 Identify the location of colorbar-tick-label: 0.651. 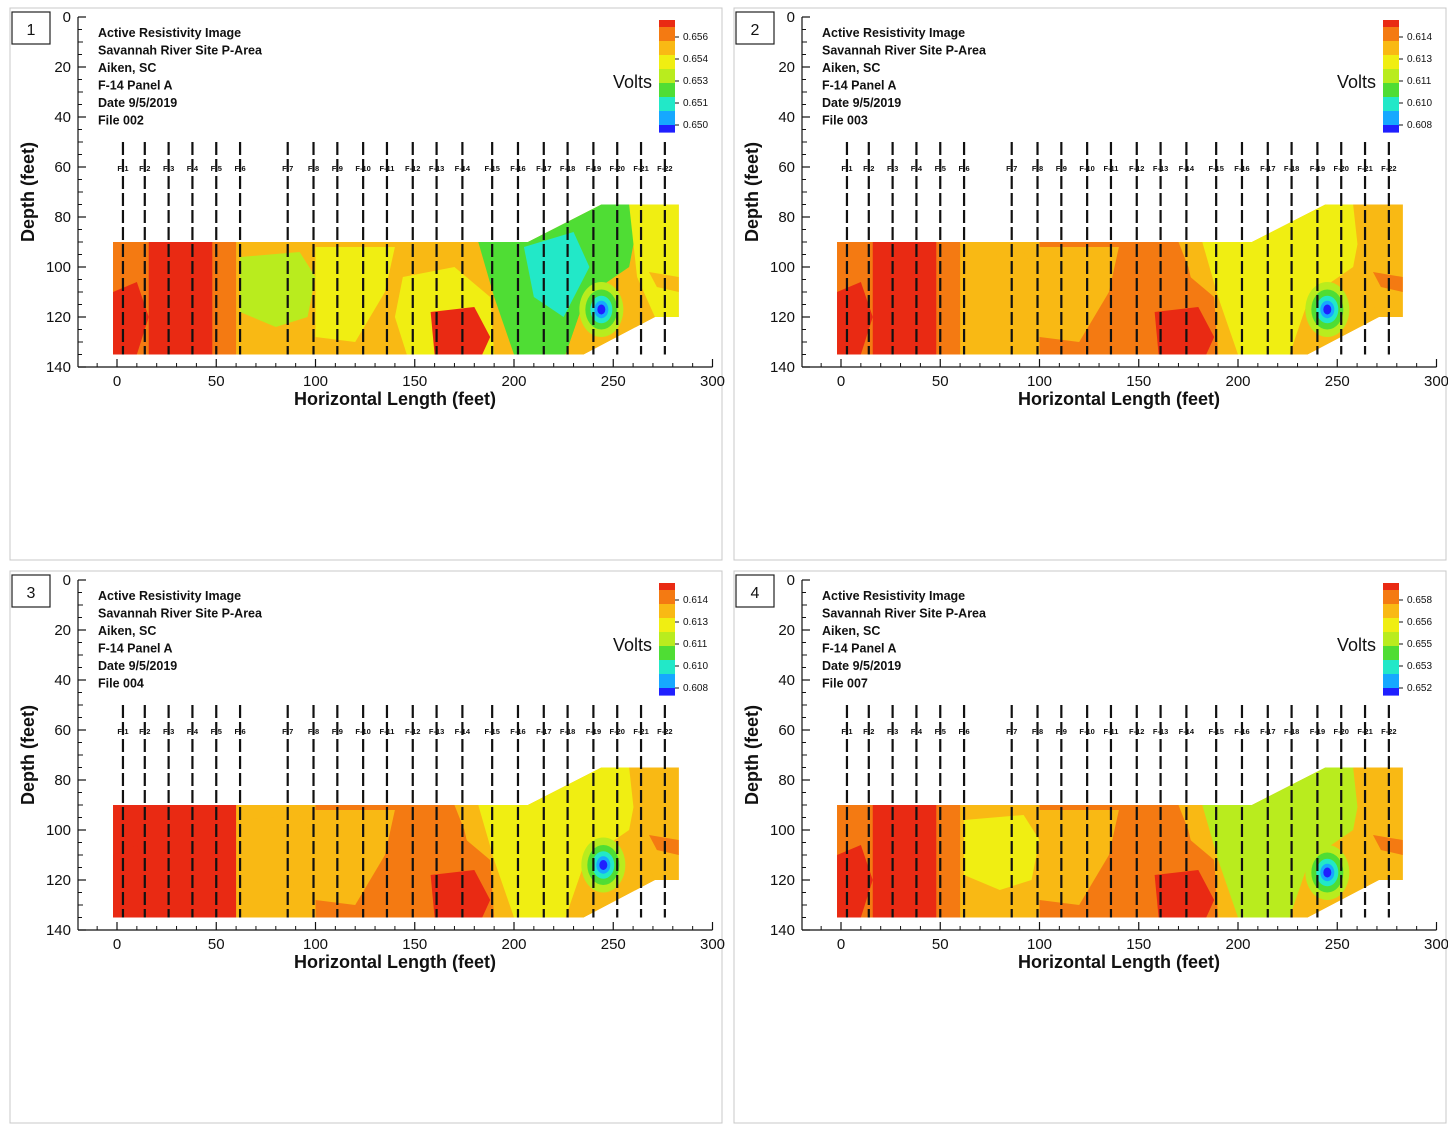
(695, 103).